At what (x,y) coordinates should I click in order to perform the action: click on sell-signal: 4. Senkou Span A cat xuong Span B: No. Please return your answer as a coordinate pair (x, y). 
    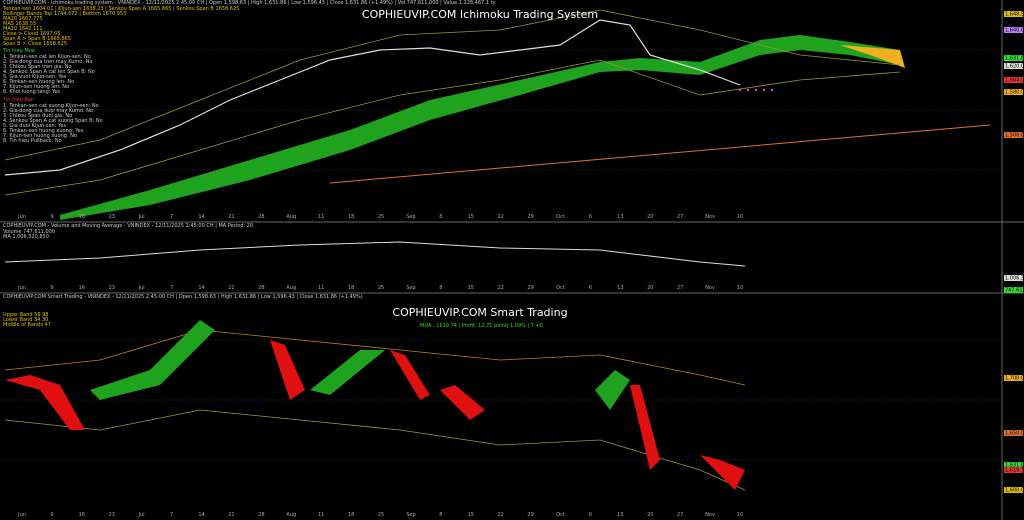
    Looking at the image, I should click on (53, 121).